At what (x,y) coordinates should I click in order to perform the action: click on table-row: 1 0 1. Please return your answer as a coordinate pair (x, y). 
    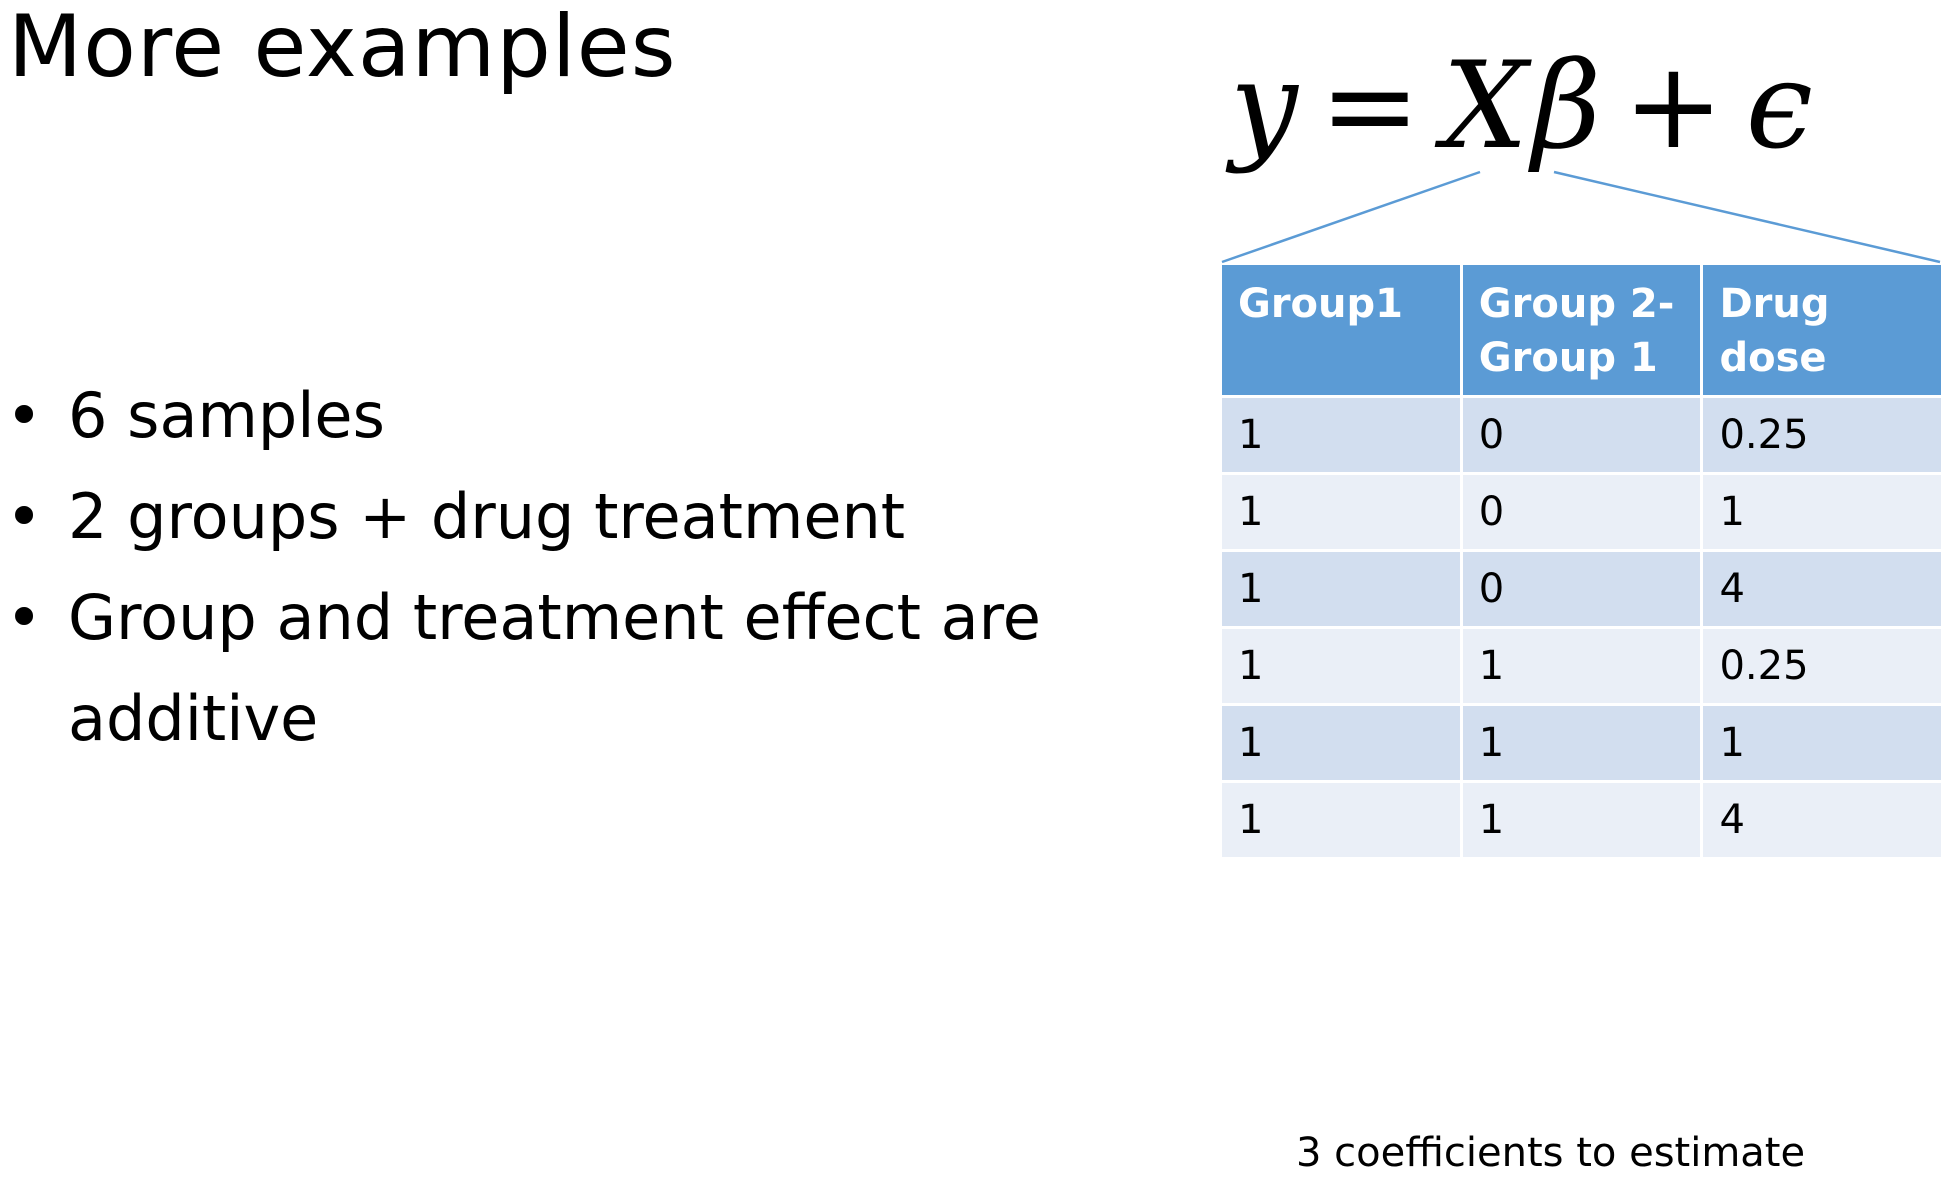
    Looking at the image, I should click on (1581, 512).